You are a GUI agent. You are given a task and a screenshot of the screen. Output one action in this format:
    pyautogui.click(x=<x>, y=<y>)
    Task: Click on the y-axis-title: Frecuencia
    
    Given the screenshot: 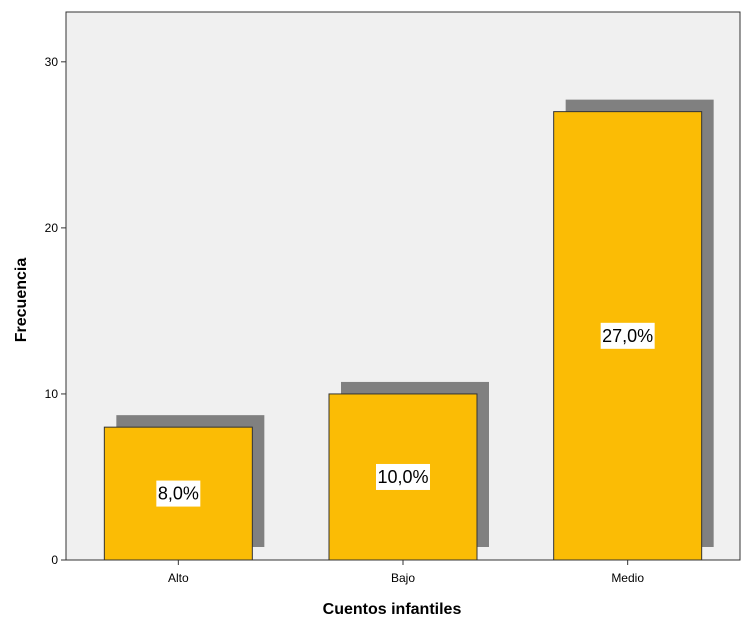 What is the action you would take?
    pyautogui.click(x=21, y=300)
    